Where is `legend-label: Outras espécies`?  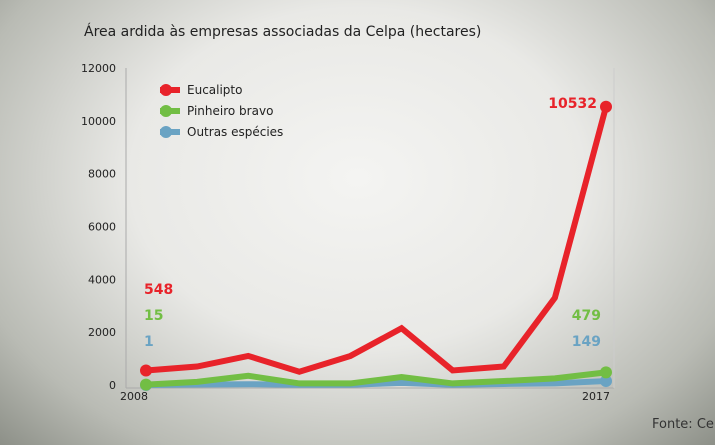 legend-label: Outras espécies is located at coordinates (235, 132).